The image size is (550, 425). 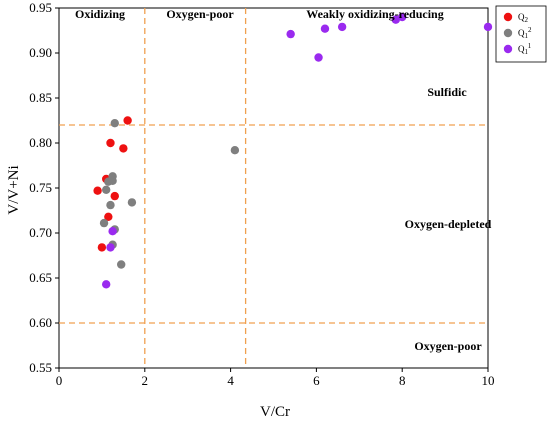 I want to click on zone-label-oxygen-poor-top: Oxygen-poor, so click(x=200, y=14).